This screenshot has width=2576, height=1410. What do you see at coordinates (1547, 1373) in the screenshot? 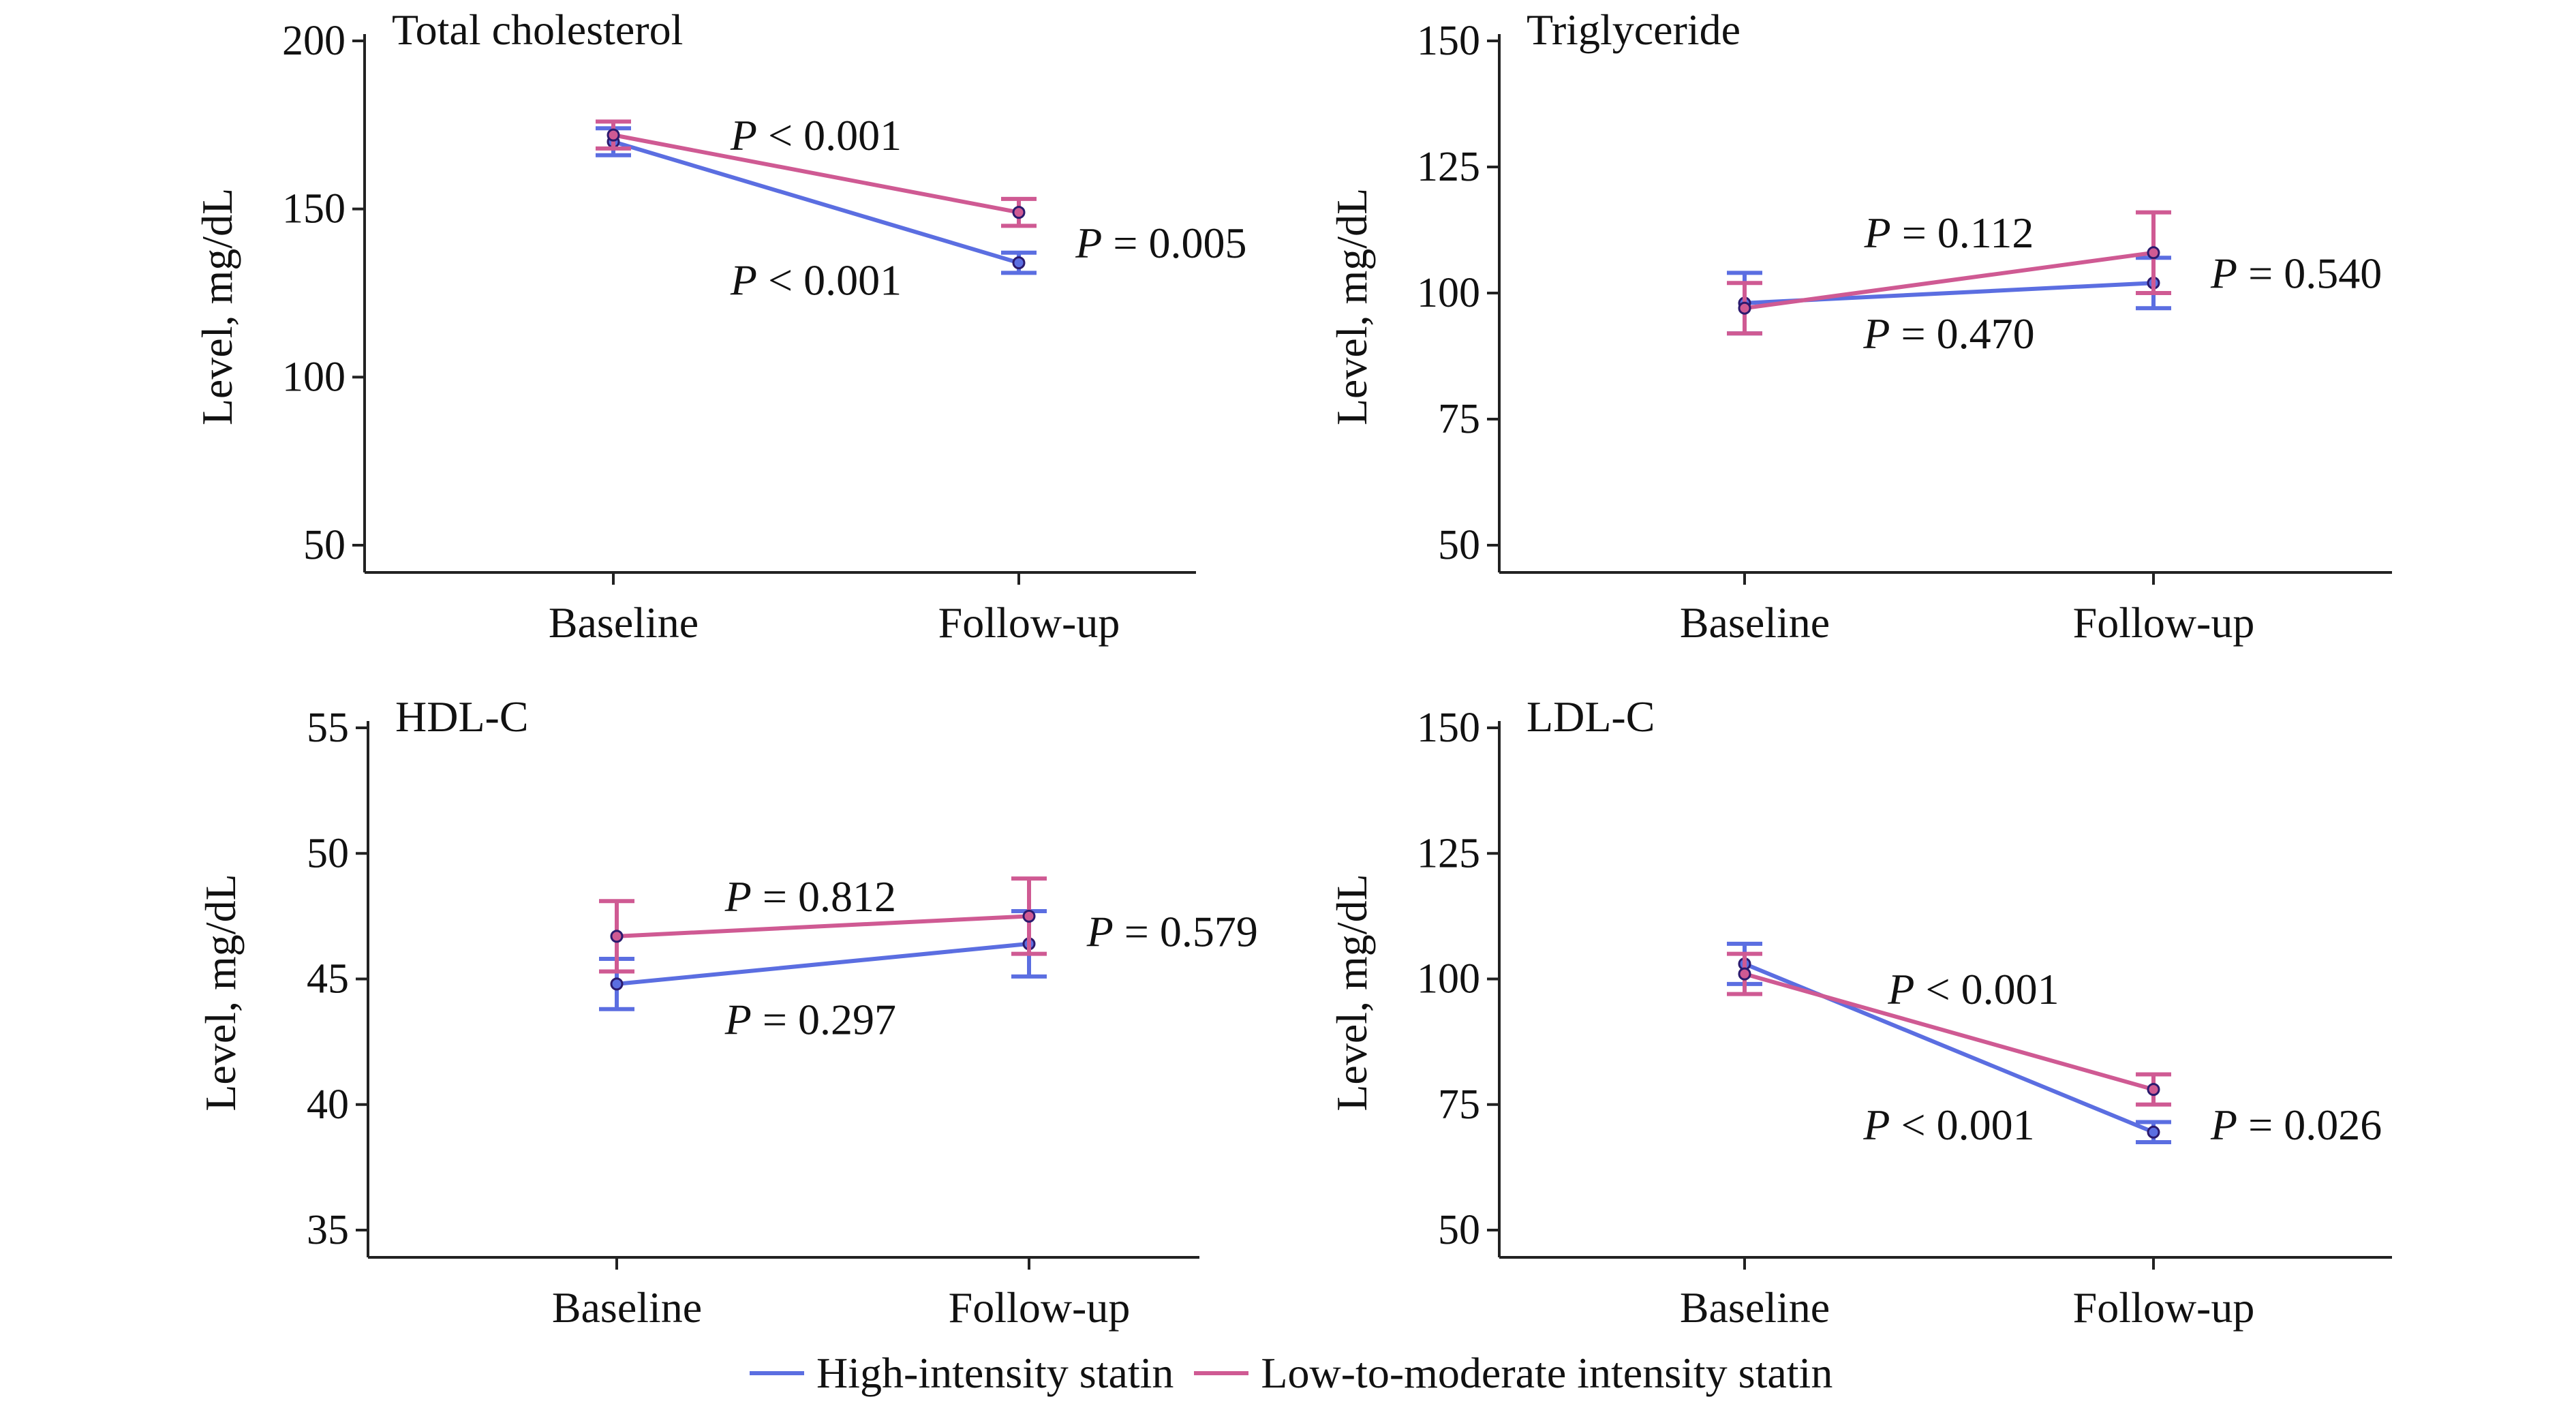
I see `legend-label-low: Low-to-moderate intensity statin` at bounding box center [1547, 1373].